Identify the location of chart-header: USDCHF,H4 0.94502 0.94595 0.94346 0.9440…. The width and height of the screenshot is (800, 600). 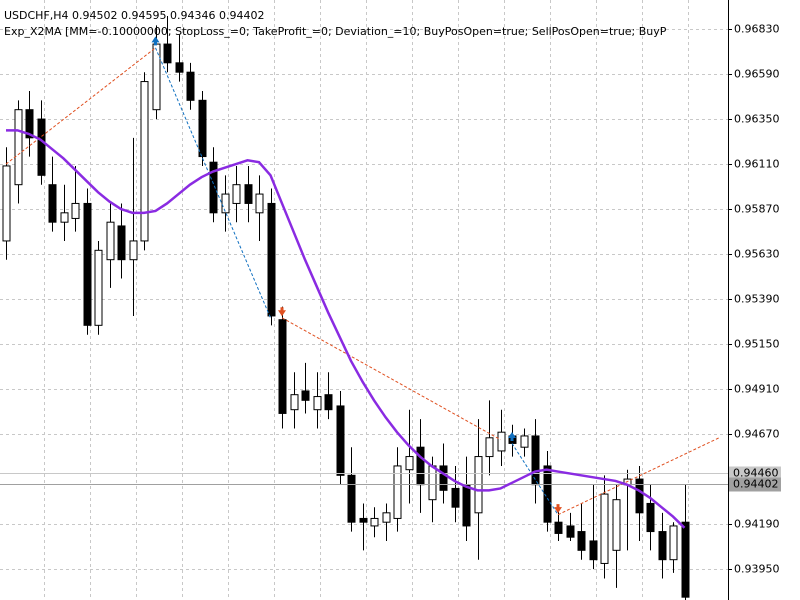
(134, 15).